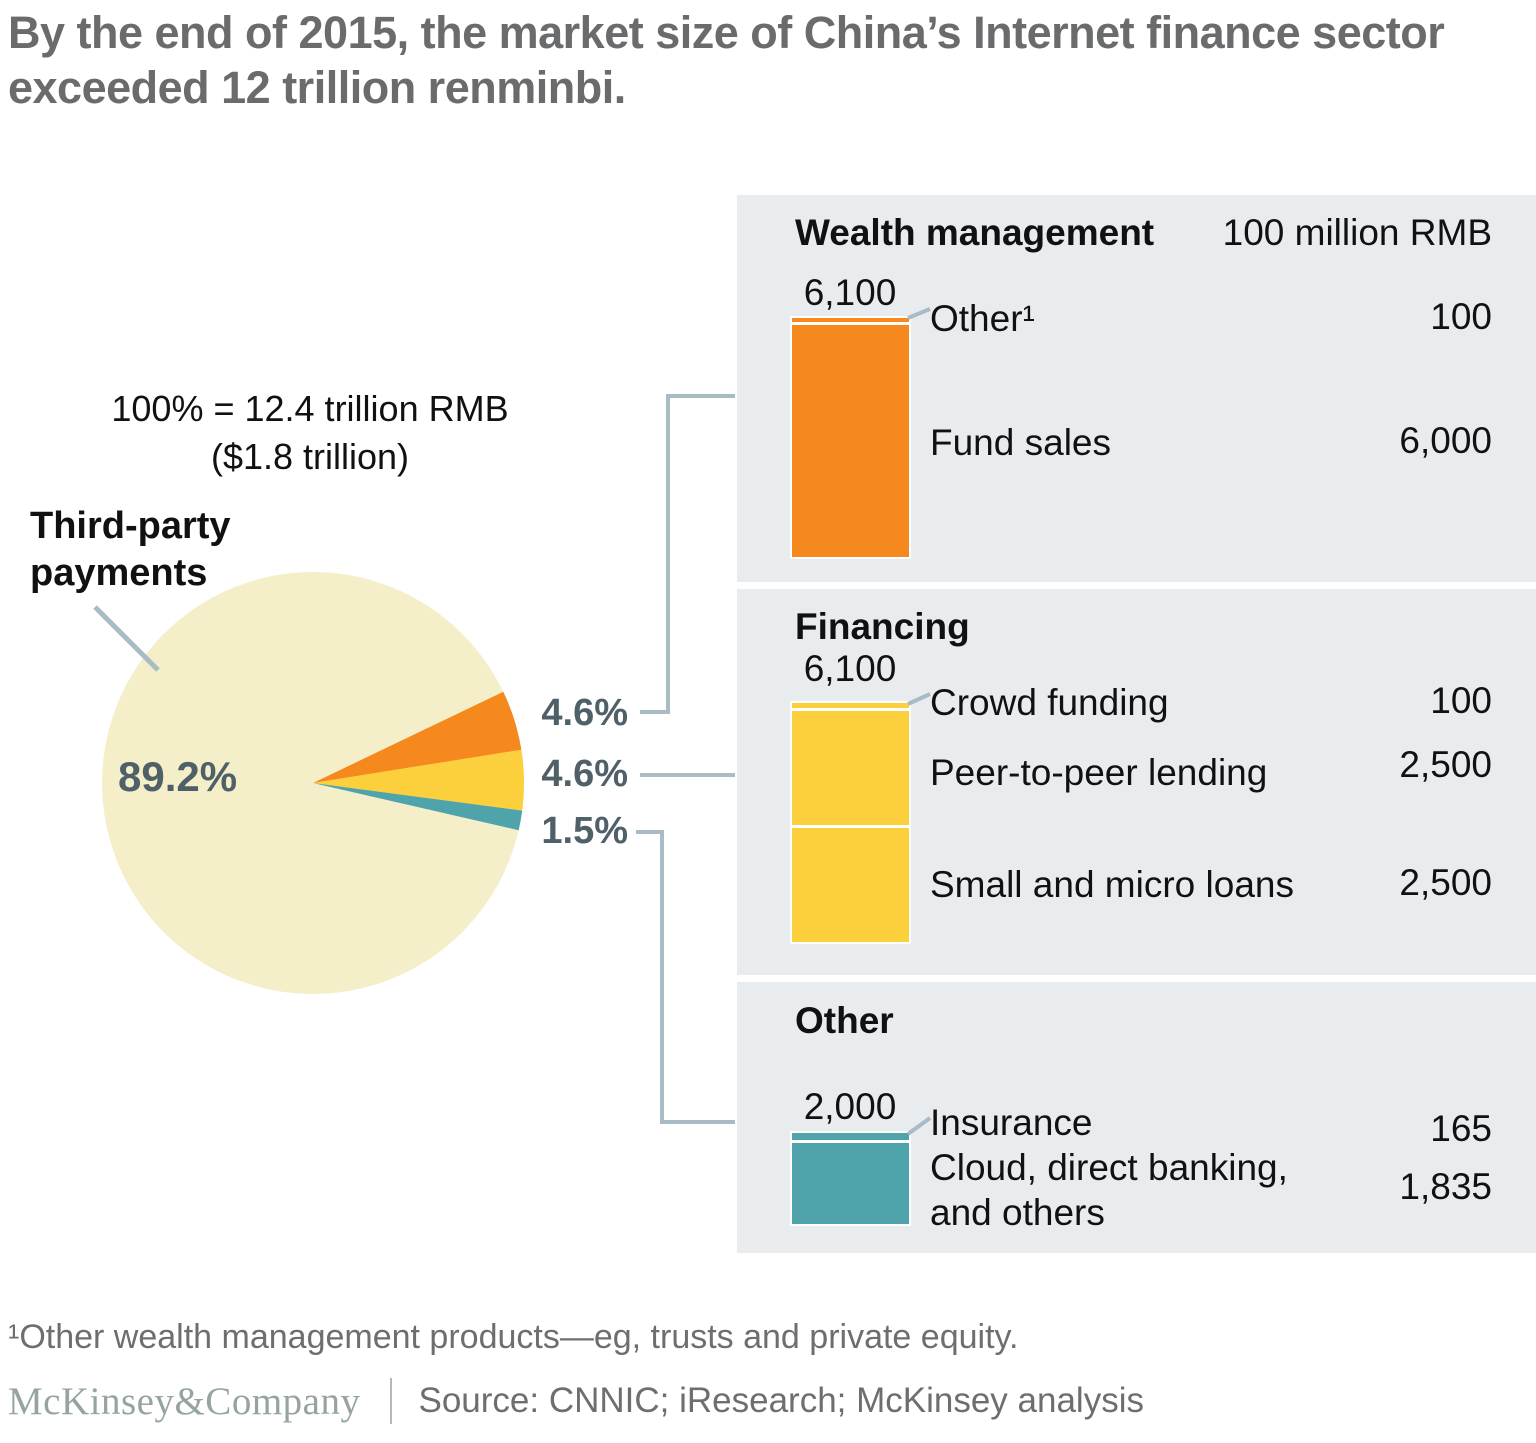  I want to click on wealth-management-bar, so click(850, 437).